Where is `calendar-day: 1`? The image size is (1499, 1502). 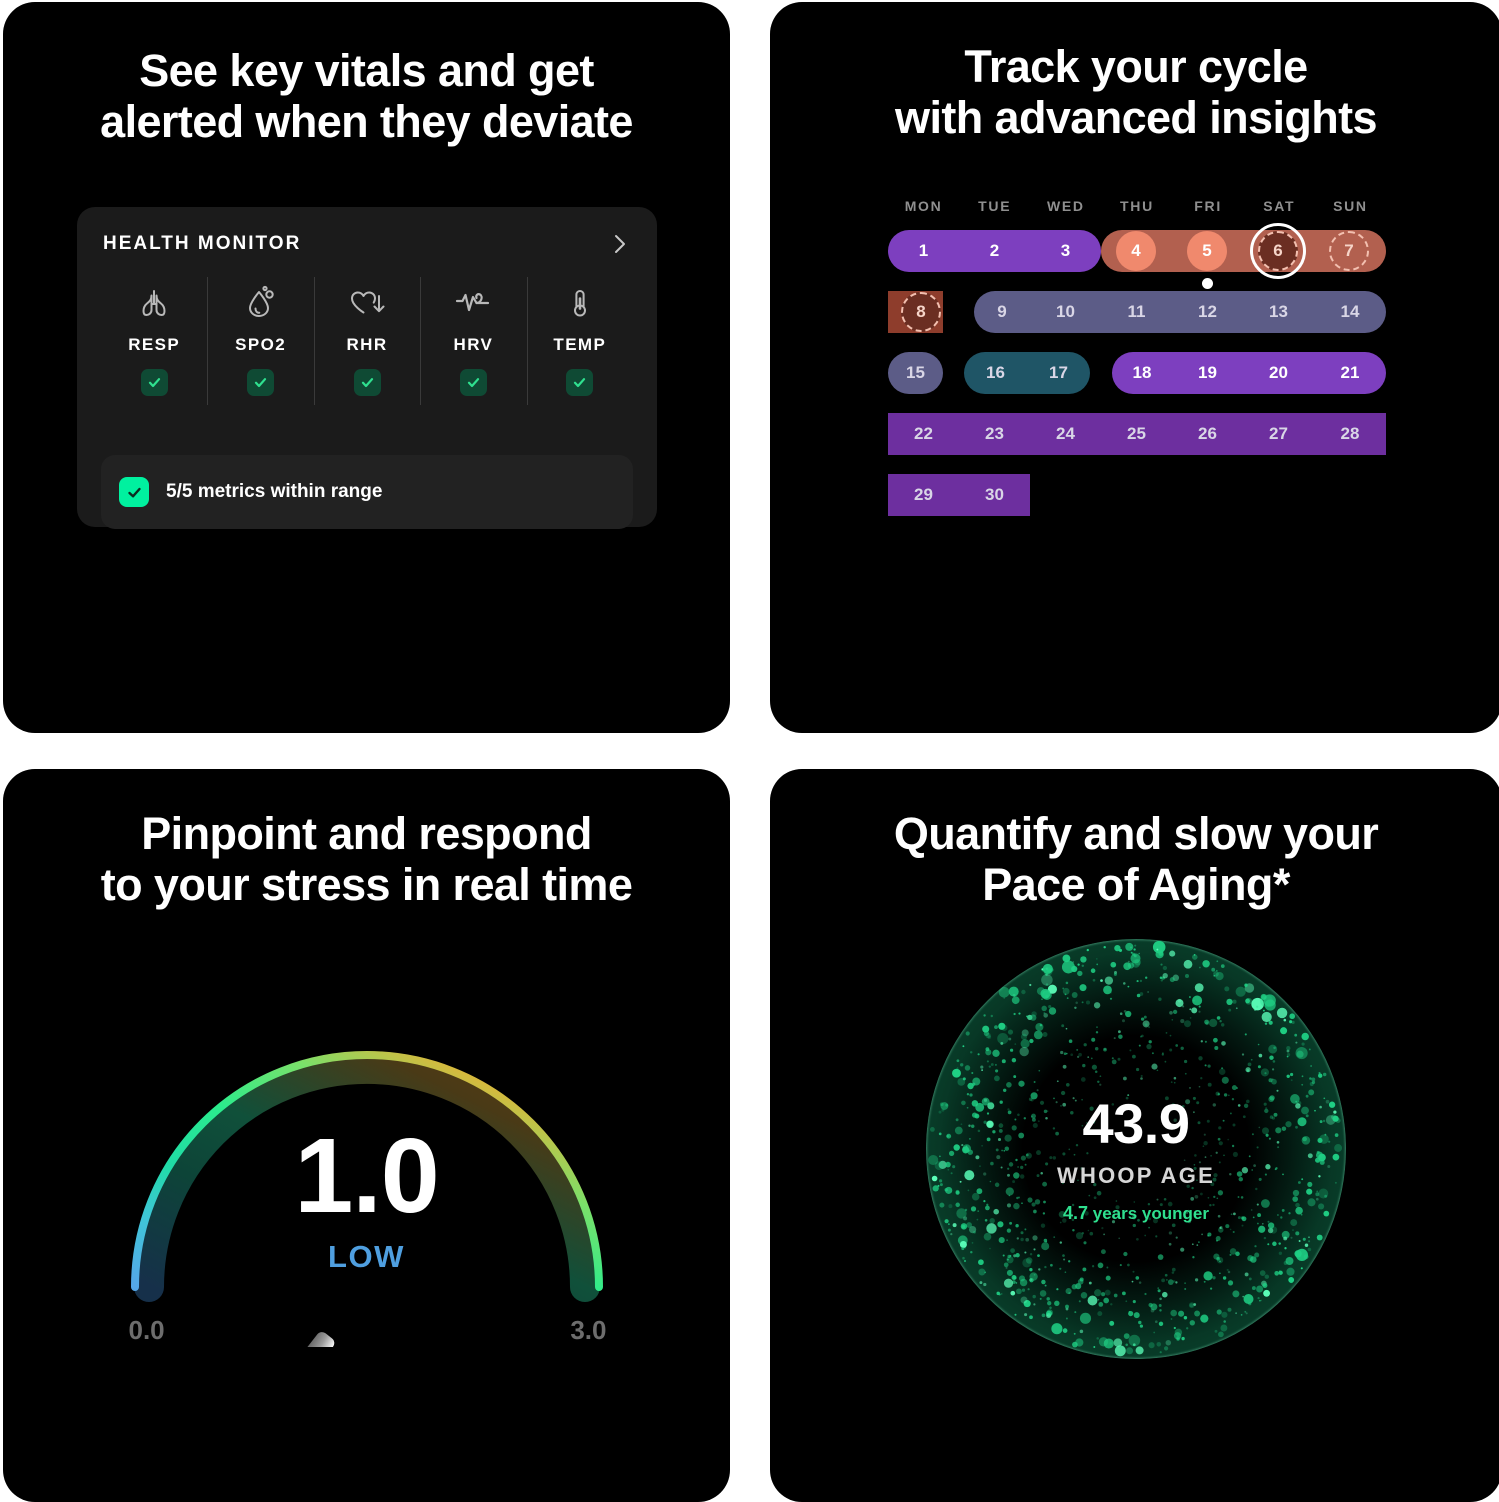
calendar-day: 1 is located at coordinates (923, 250).